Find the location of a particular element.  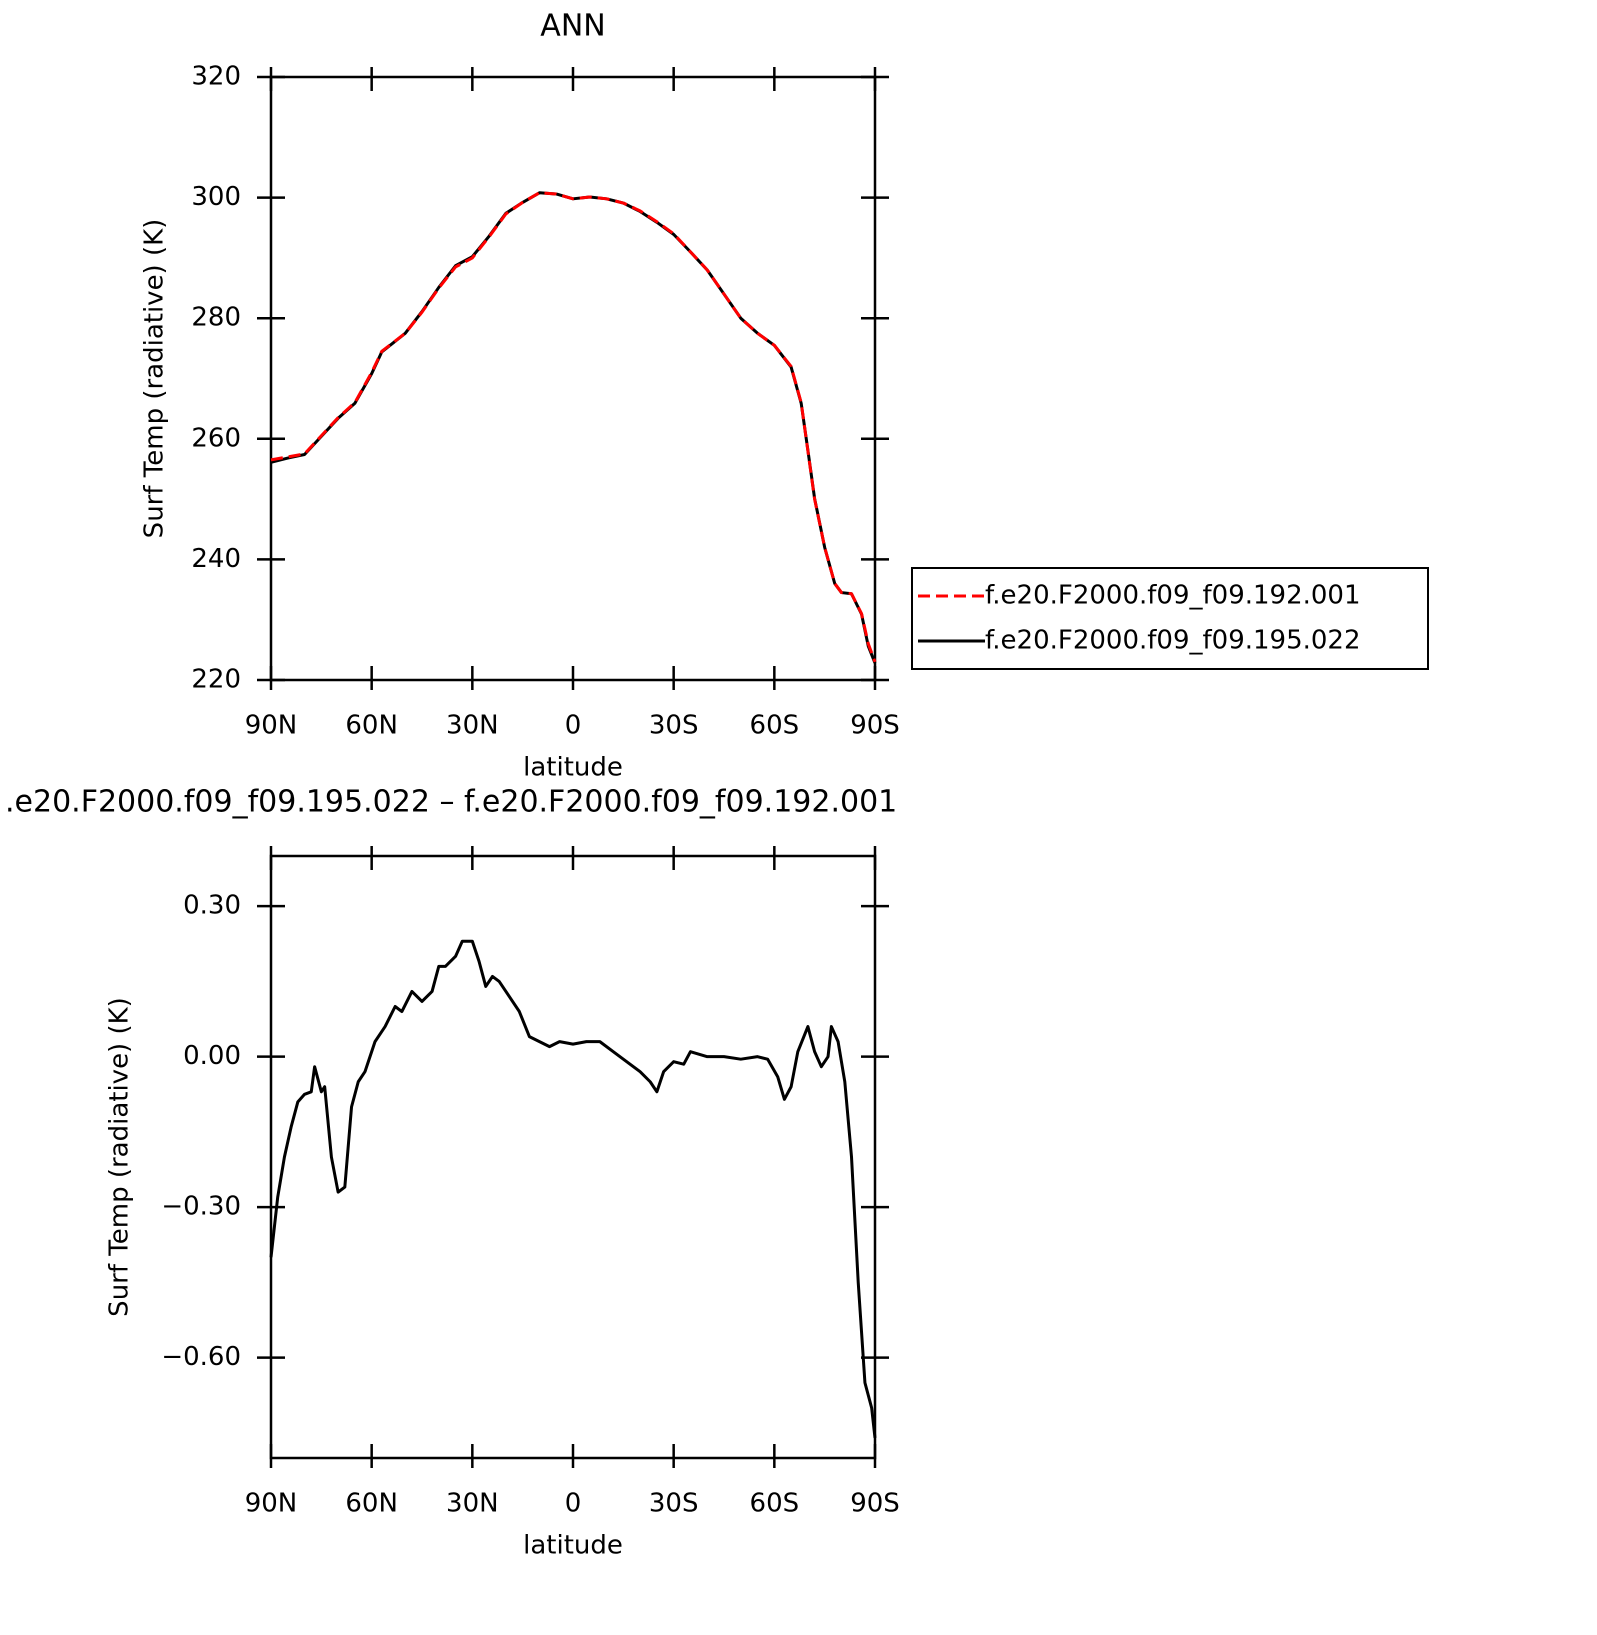

legend-label: f.e20.F2000.f09_f09.192.001 is located at coordinates (1173, 596).